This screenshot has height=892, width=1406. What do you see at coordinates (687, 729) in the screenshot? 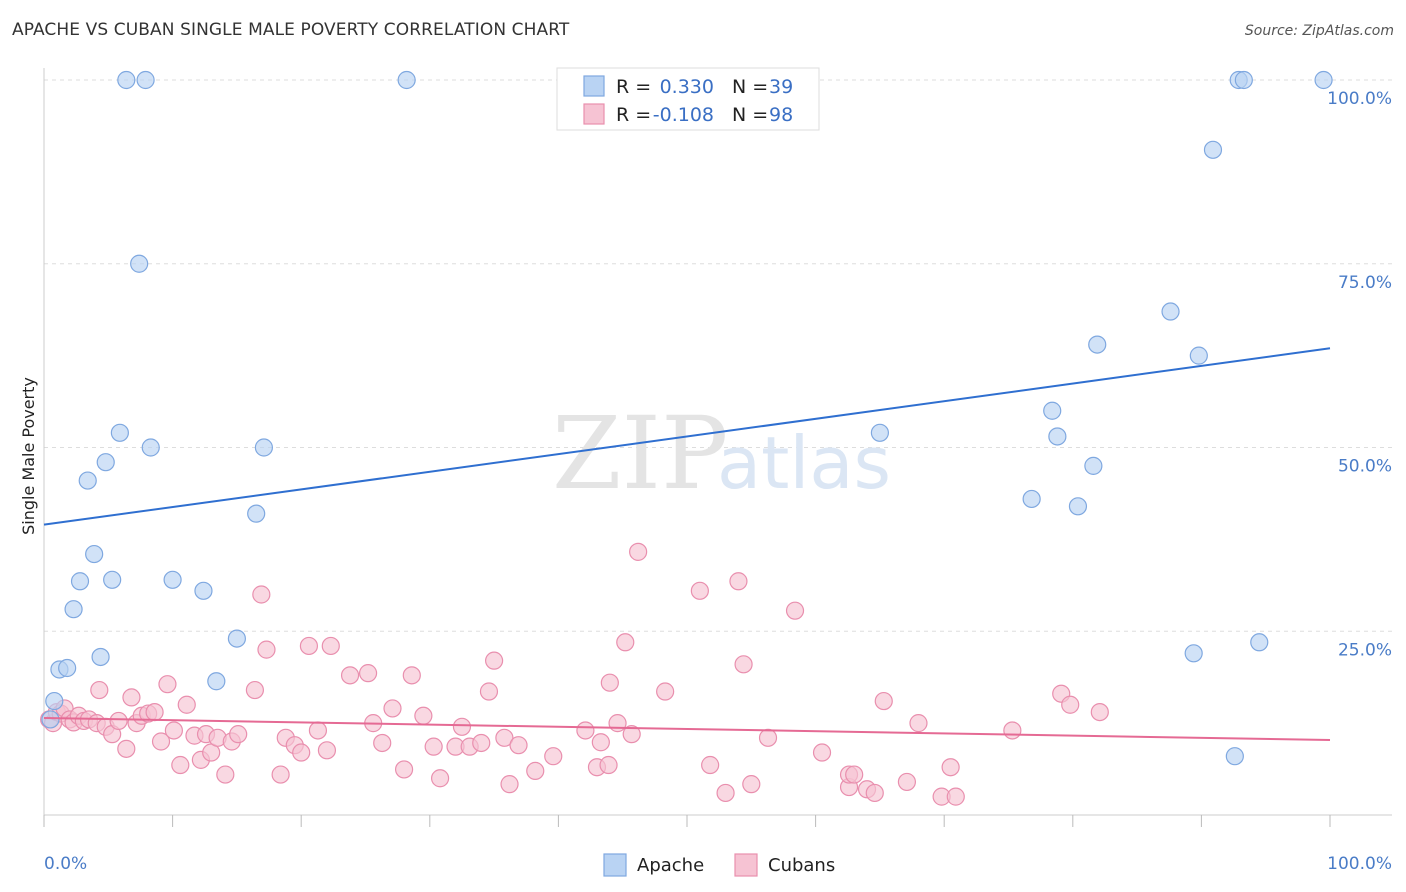
I see `cubans-trend-line` at bounding box center [687, 729].